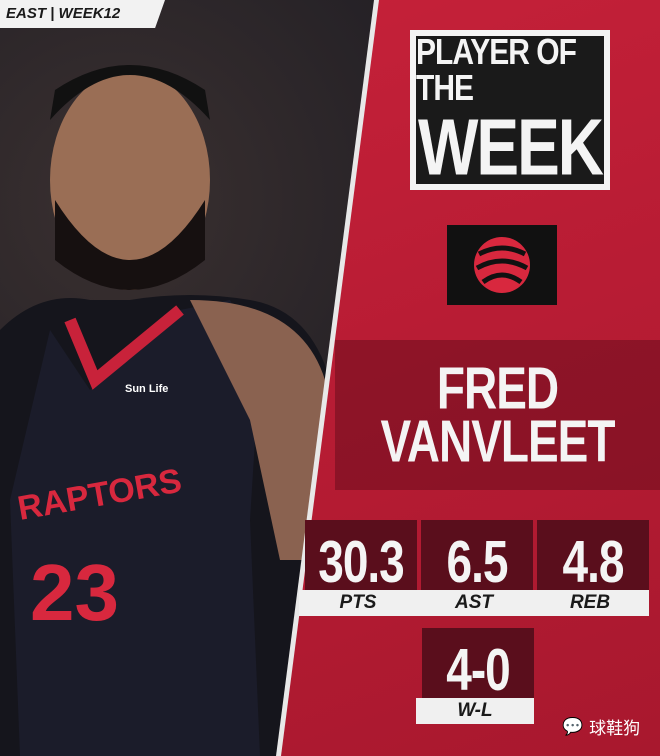  What do you see at coordinates (146, 389) in the screenshot?
I see `sponsor-text: Sun Life` at bounding box center [146, 389].